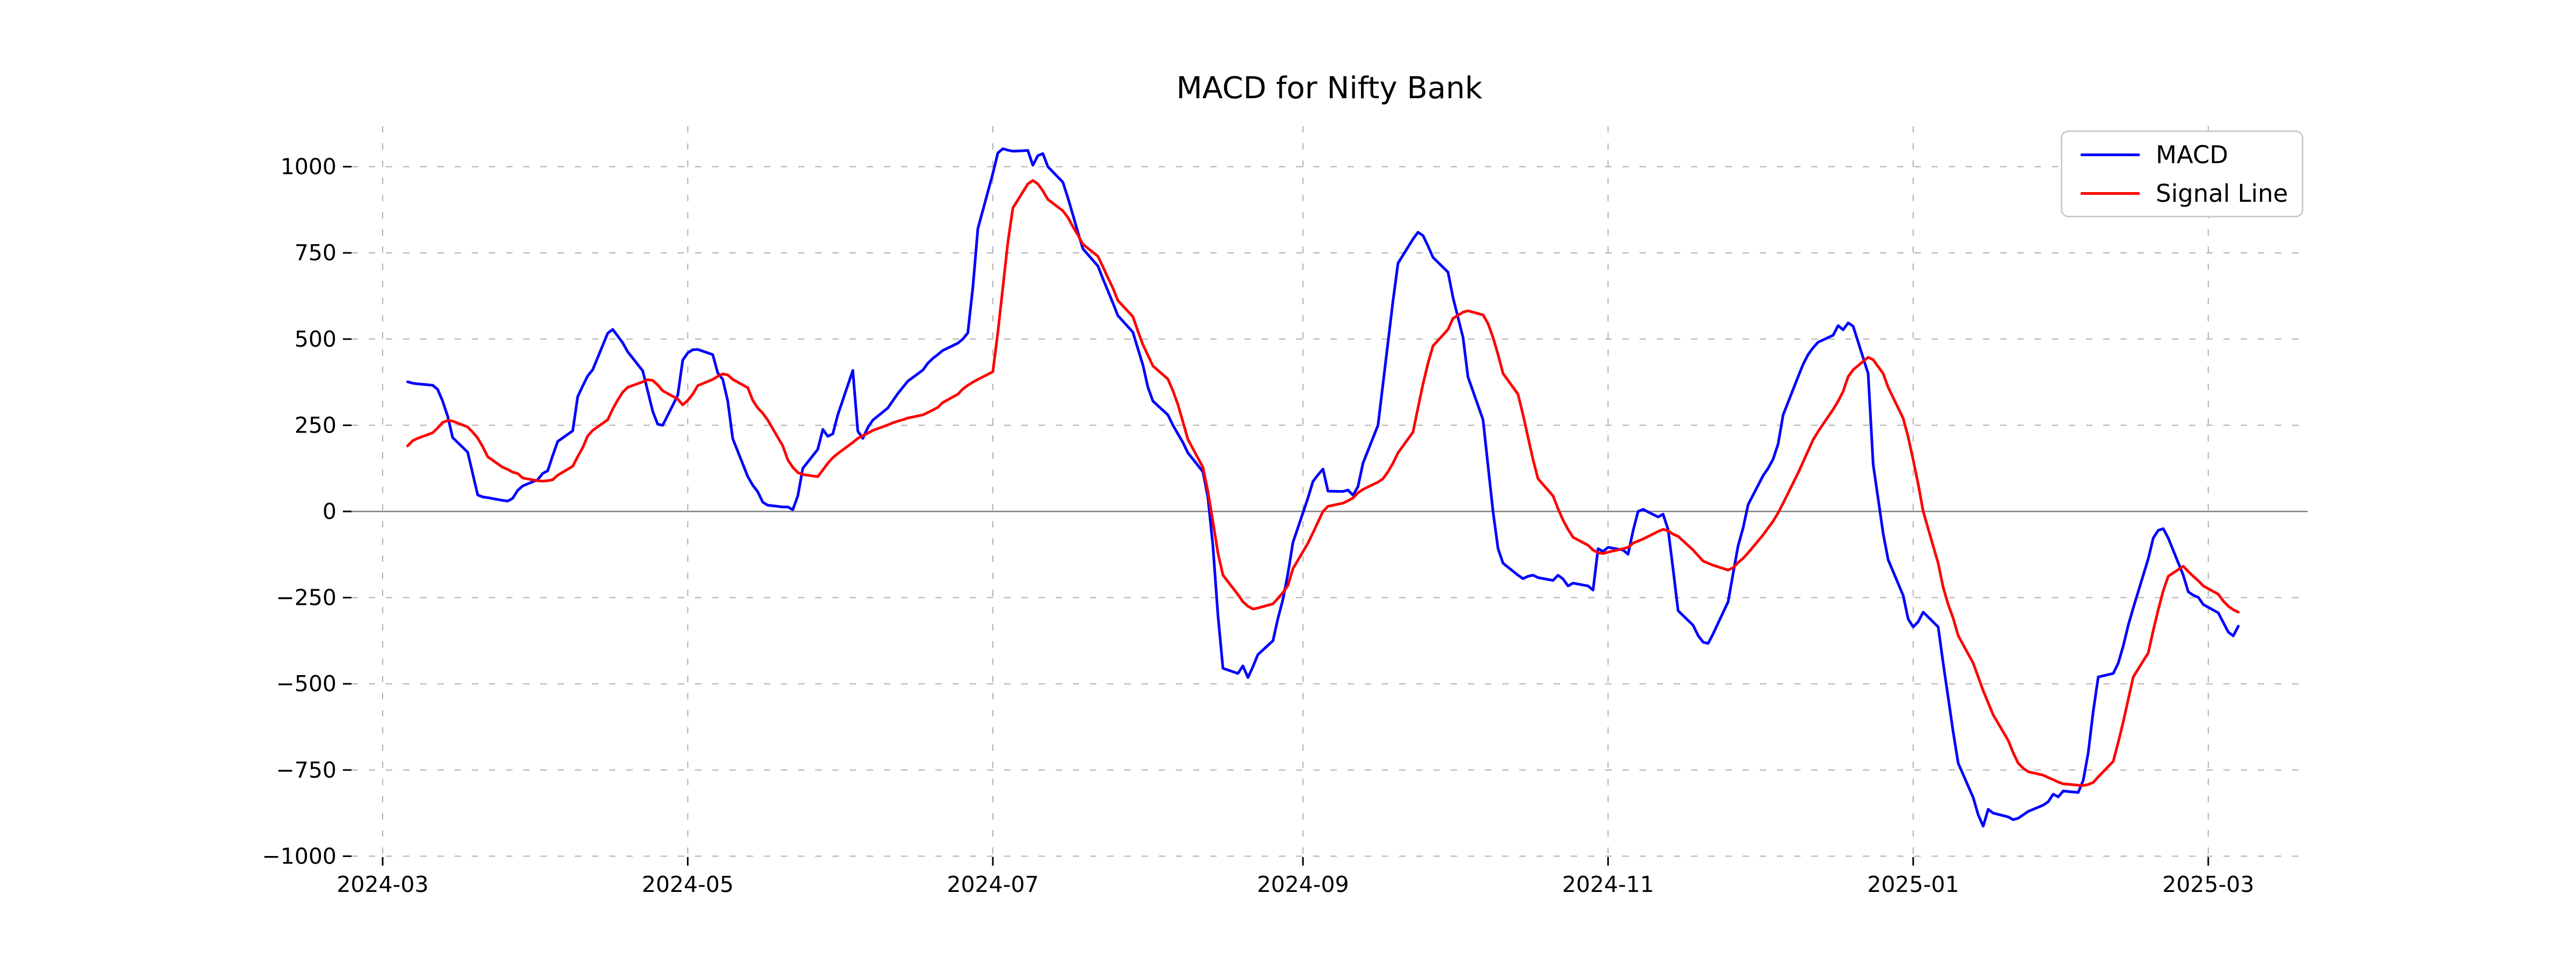  I want to click on x-tick-label: 2024-07, so click(992, 884).